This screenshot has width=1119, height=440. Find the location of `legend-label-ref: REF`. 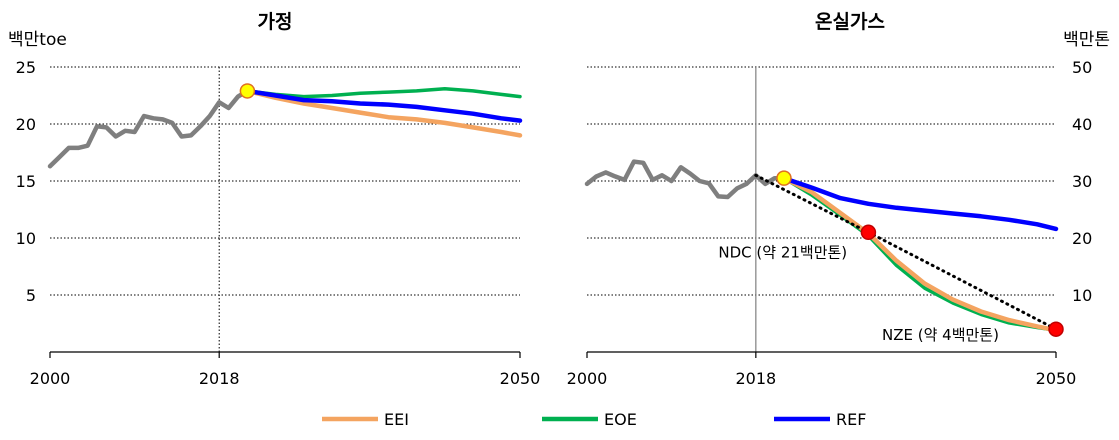

legend-label-ref: REF is located at coordinates (851, 419).